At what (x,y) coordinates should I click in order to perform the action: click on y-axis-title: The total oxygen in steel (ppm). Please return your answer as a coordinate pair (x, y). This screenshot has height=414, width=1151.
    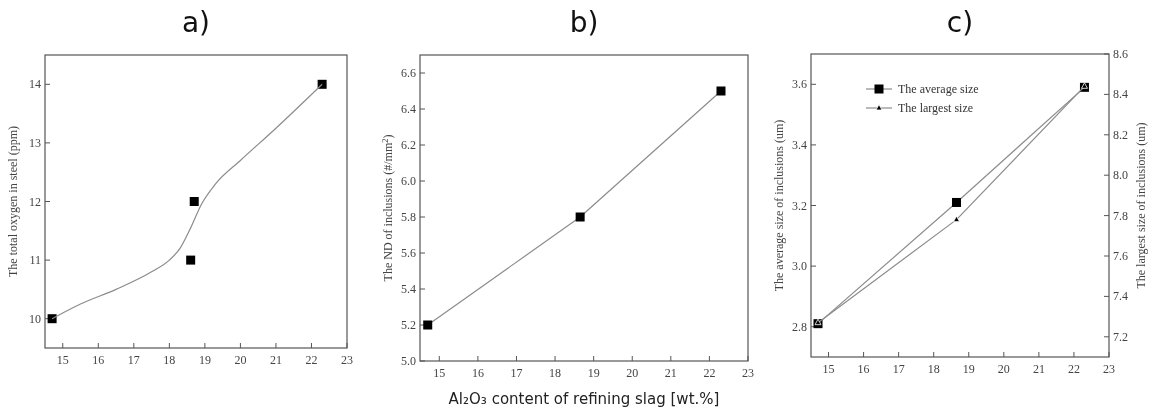
    Looking at the image, I should click on (13, 201).